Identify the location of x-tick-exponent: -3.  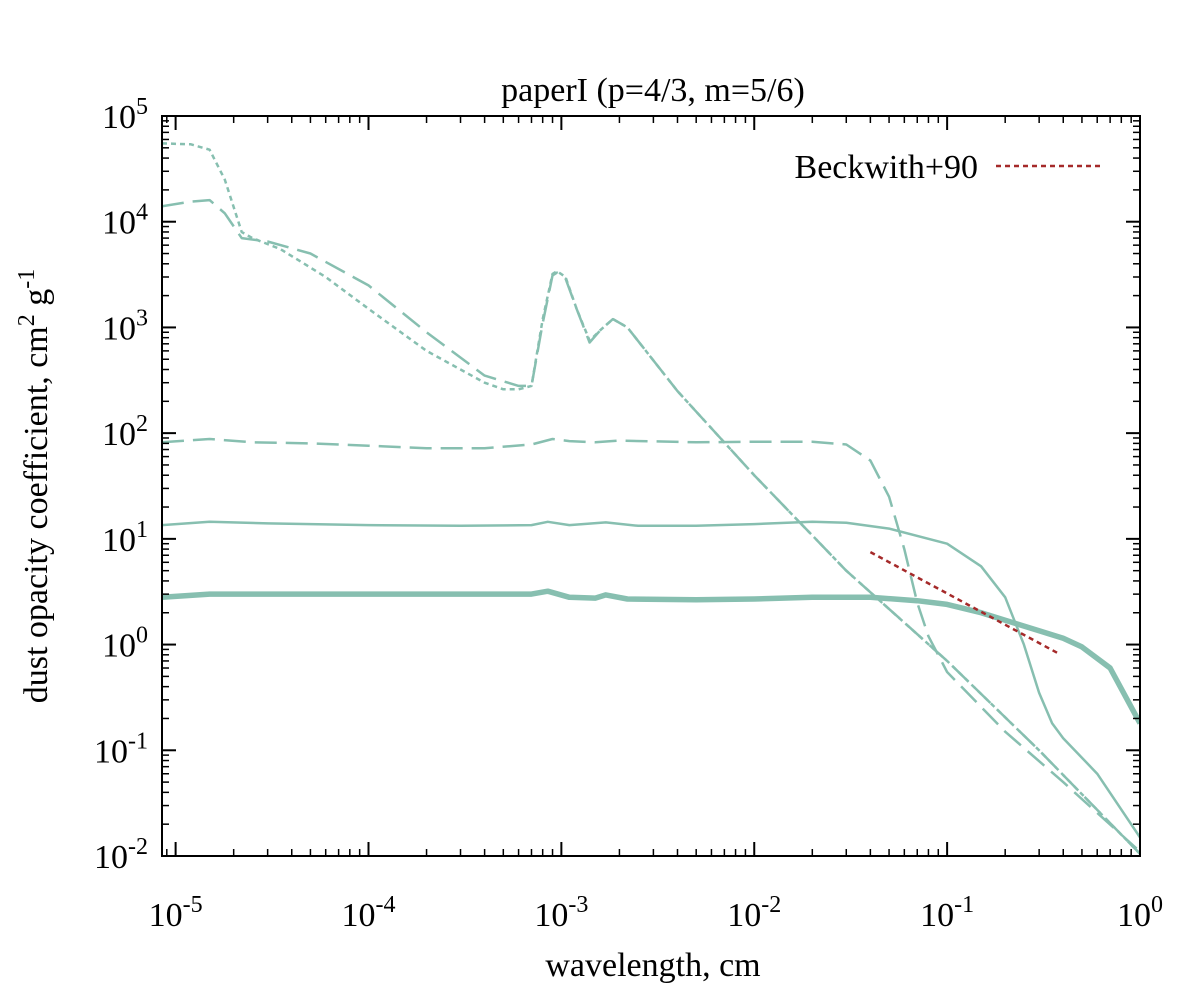
(578, 905).